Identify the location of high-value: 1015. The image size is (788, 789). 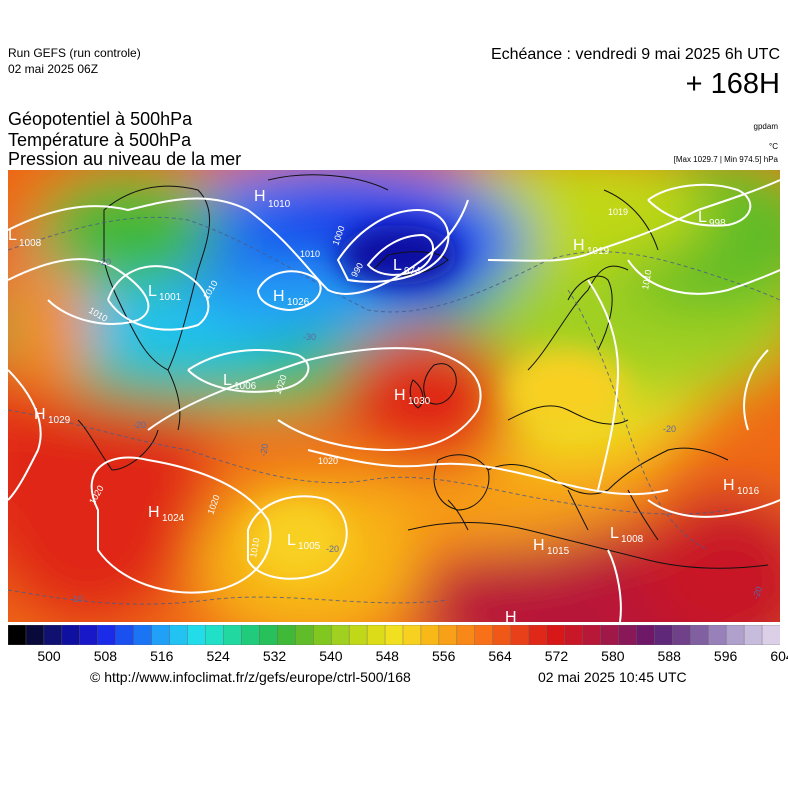
(558, 551).